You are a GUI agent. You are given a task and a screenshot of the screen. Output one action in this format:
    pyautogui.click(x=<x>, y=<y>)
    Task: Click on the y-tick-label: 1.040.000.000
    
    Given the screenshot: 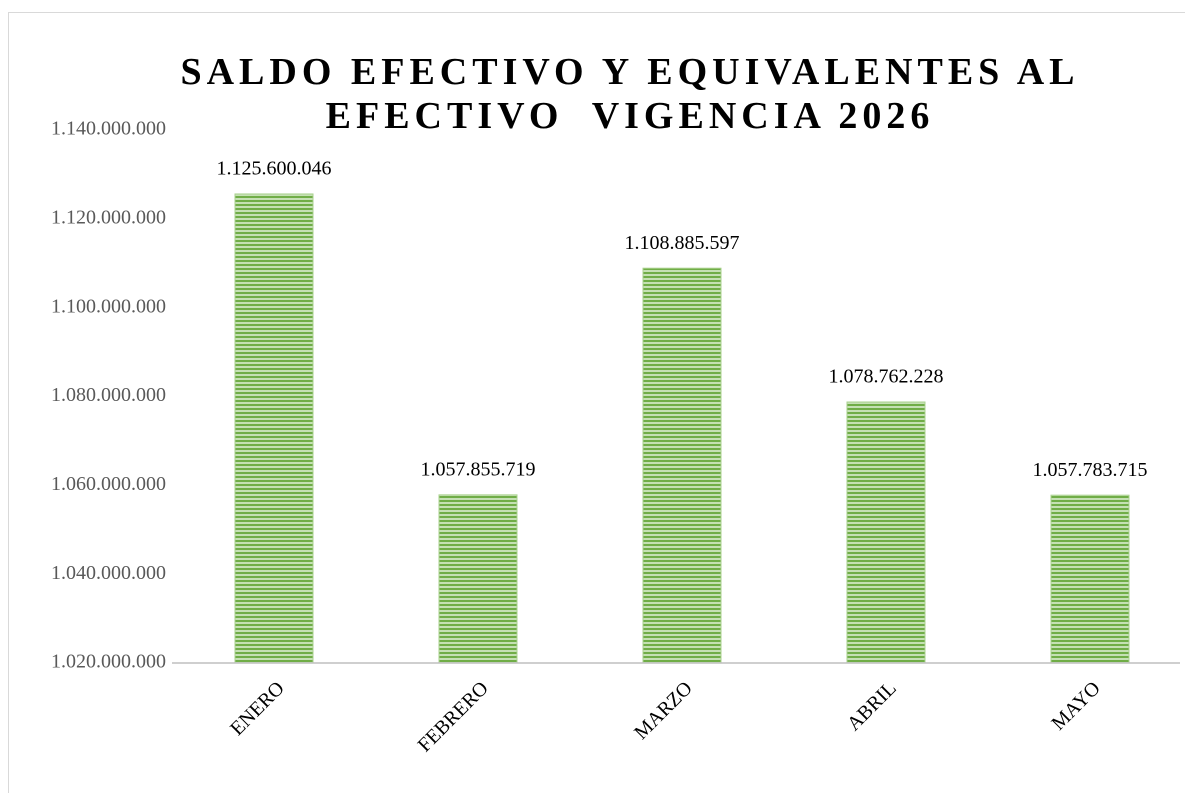 What is the action you would take?
    pyautogui.click(x=108, y=573)
    